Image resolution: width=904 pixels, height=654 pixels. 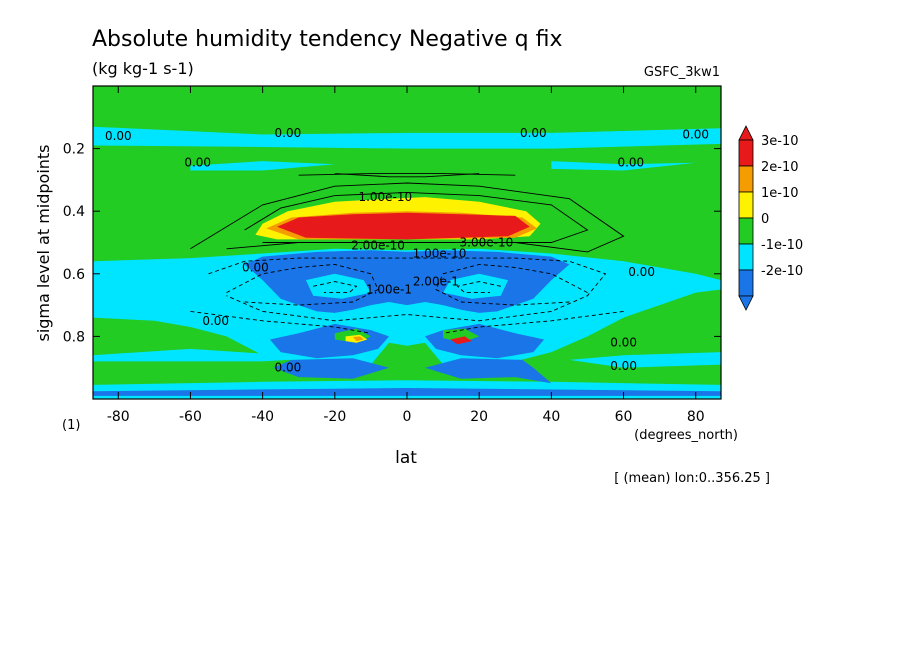 I want to click on contour-label-11: 2.00e-1, so click(x=436, y=282).